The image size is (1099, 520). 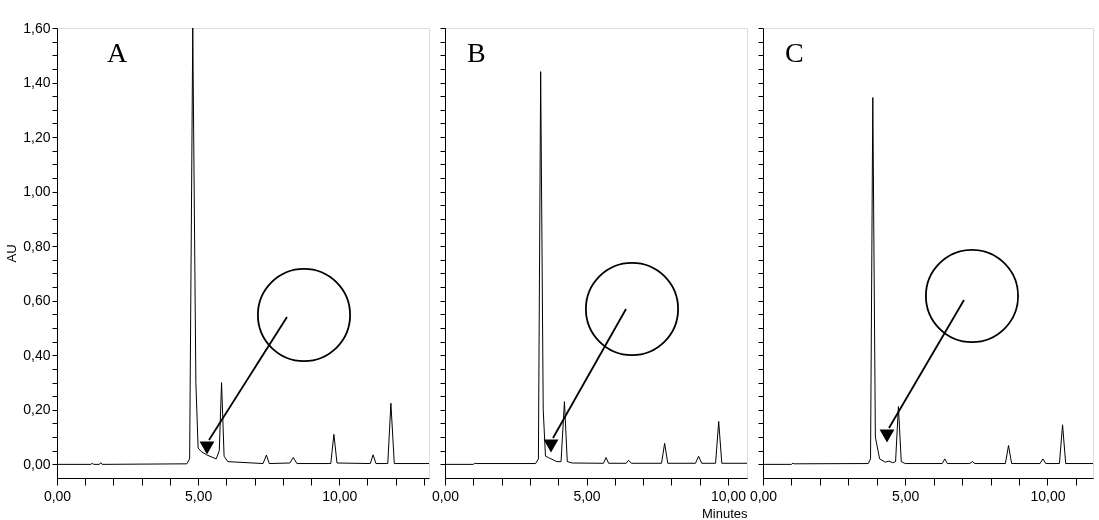 What do you see at coordinates (476, 52) in the screenshot?
I see `chart-title: B` at bounding box center [476, 52].